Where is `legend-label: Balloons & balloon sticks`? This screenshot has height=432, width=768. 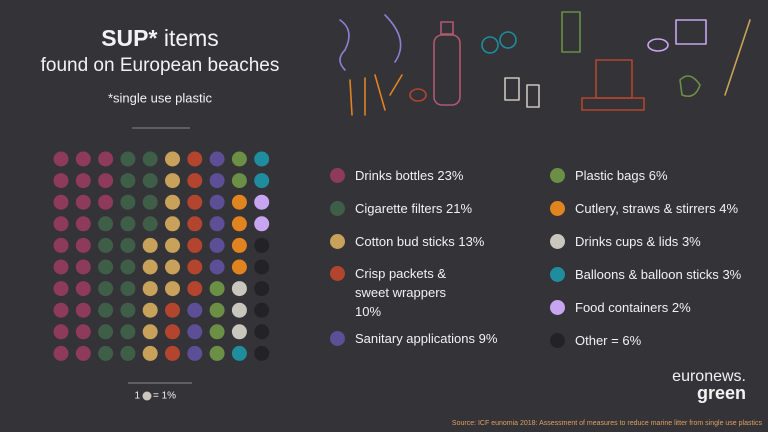
legend-label: Balloons & balloon sticks is located at coordinates (647, 274).